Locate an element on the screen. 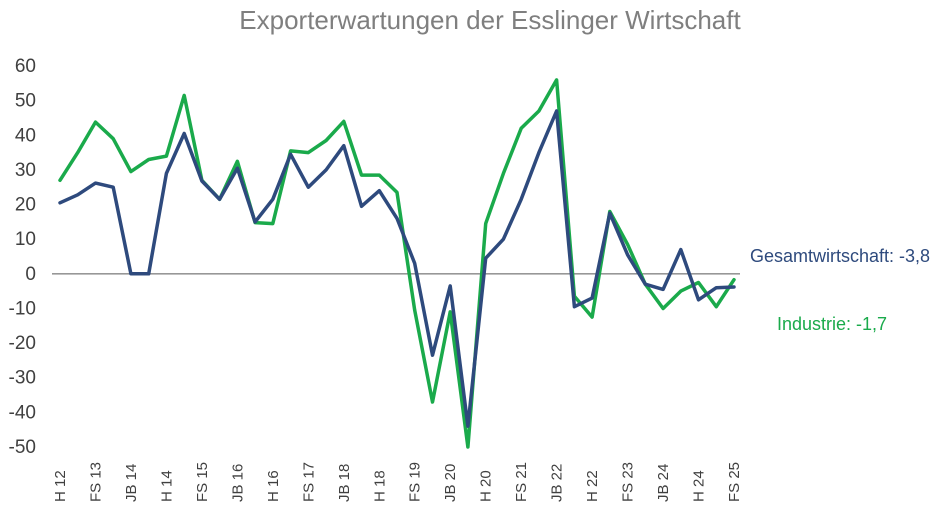 The height and width of the screenshot is (508, 950). y-tick-label: 30 is located at coordinates (25, 170).